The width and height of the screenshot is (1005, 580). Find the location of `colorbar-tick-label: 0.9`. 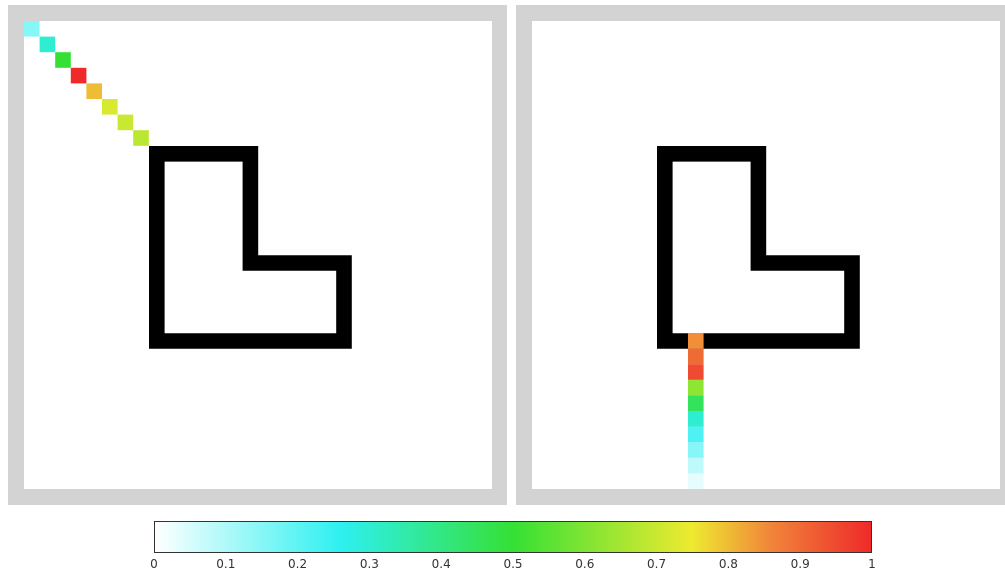

colorbar-tick-label: 0.9 is located at coordinates (800, 564).